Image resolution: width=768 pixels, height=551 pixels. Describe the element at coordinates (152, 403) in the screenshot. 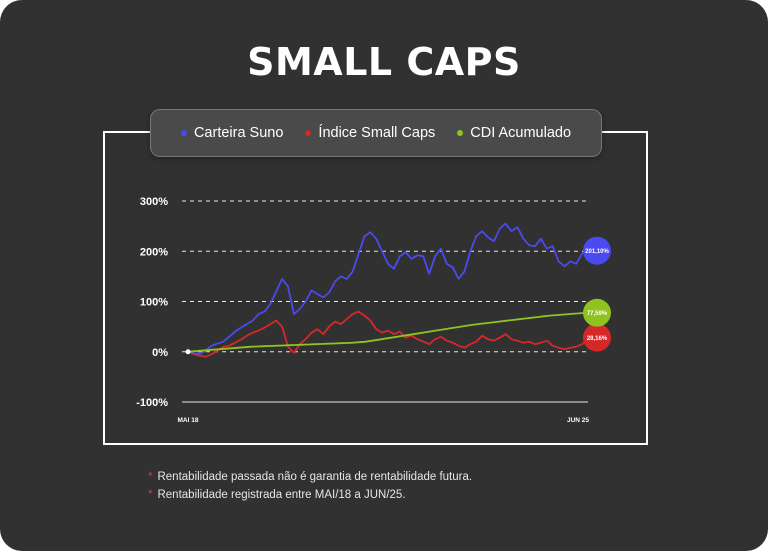

I see `y-tick-label: -100%` at that location.